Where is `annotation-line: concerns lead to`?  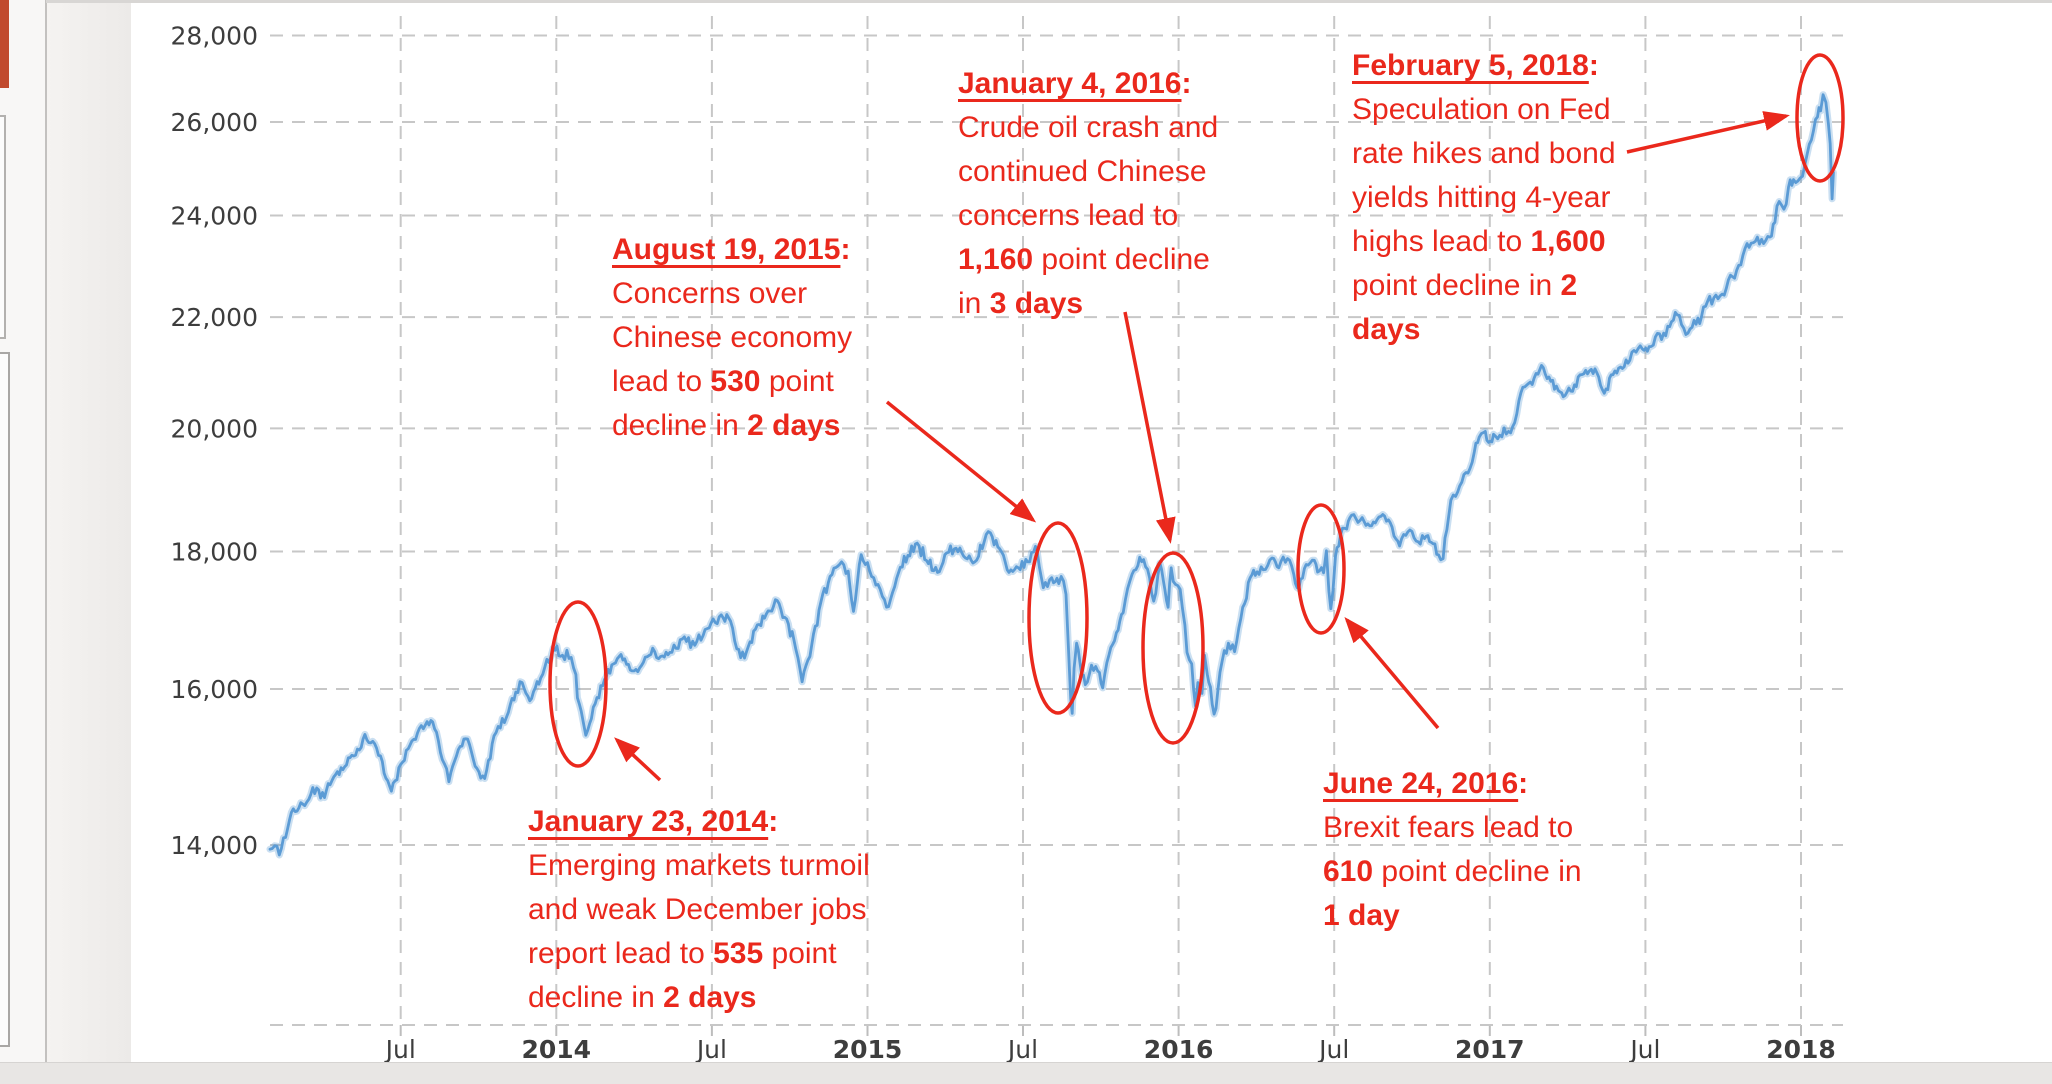
annotation-line: concerns lead to is located at coordinates (1088, 216).